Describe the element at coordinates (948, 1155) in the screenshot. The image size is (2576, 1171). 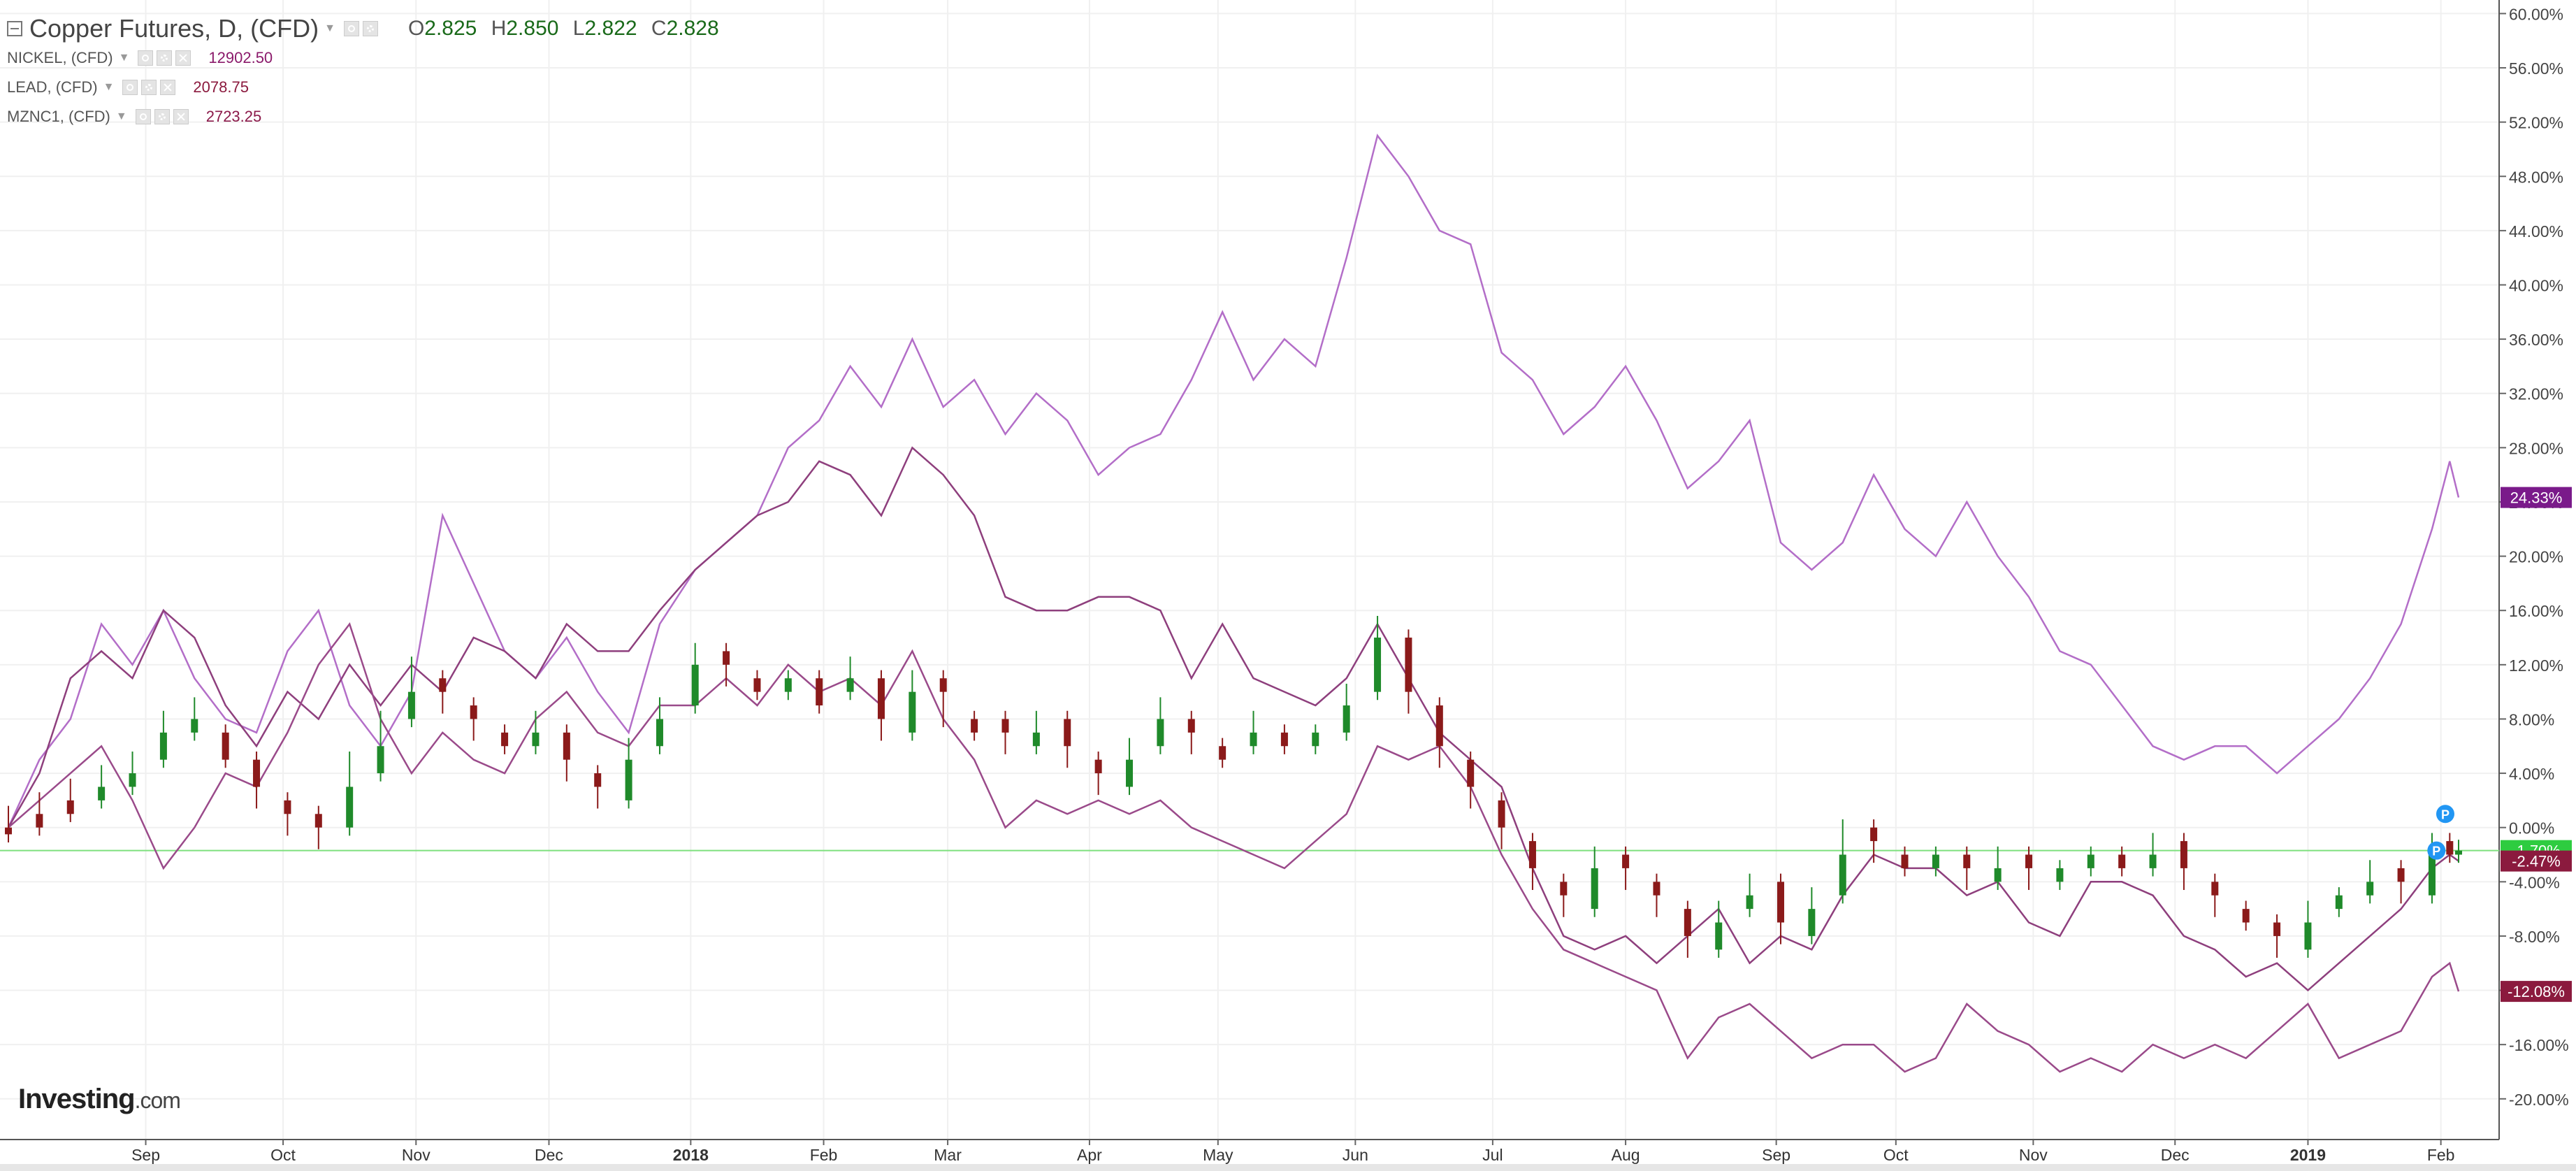
I see `x-tick-label: Mar` at that location.